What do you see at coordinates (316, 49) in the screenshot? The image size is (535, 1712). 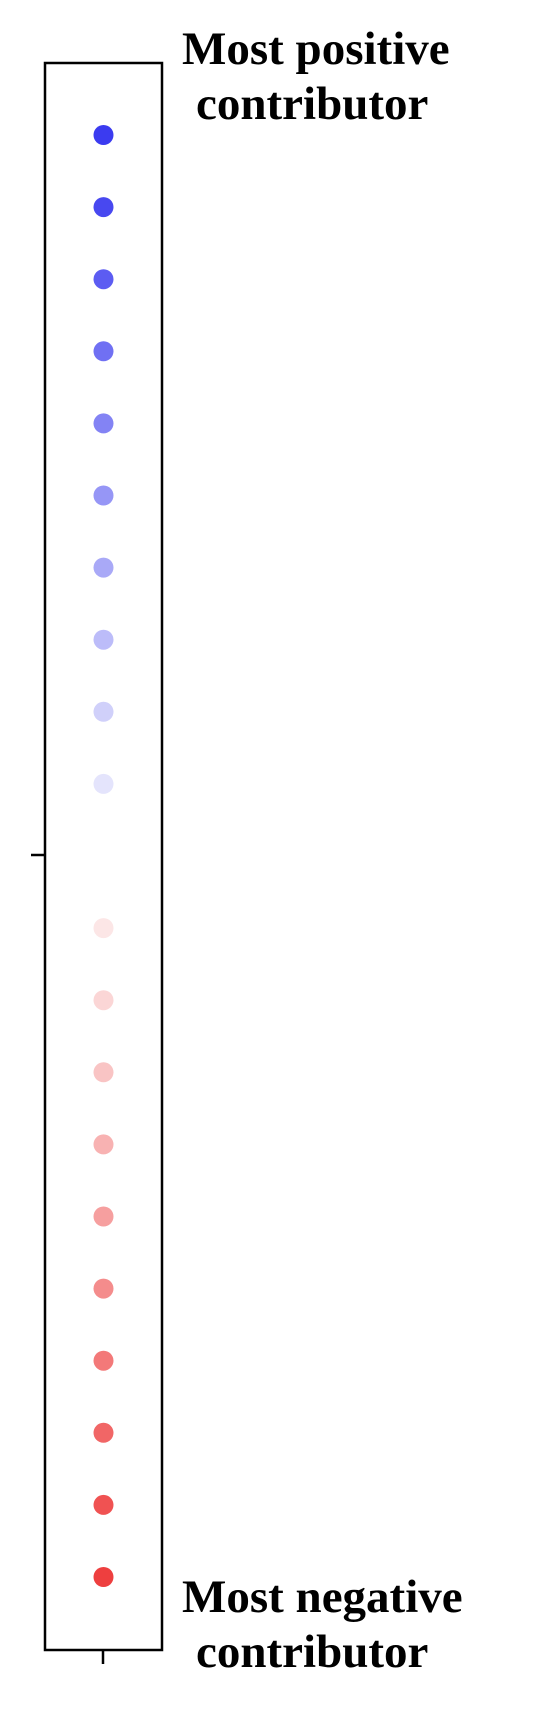 I see `top-annotation-line-1: Most positive` at bounding box center [316, 49].